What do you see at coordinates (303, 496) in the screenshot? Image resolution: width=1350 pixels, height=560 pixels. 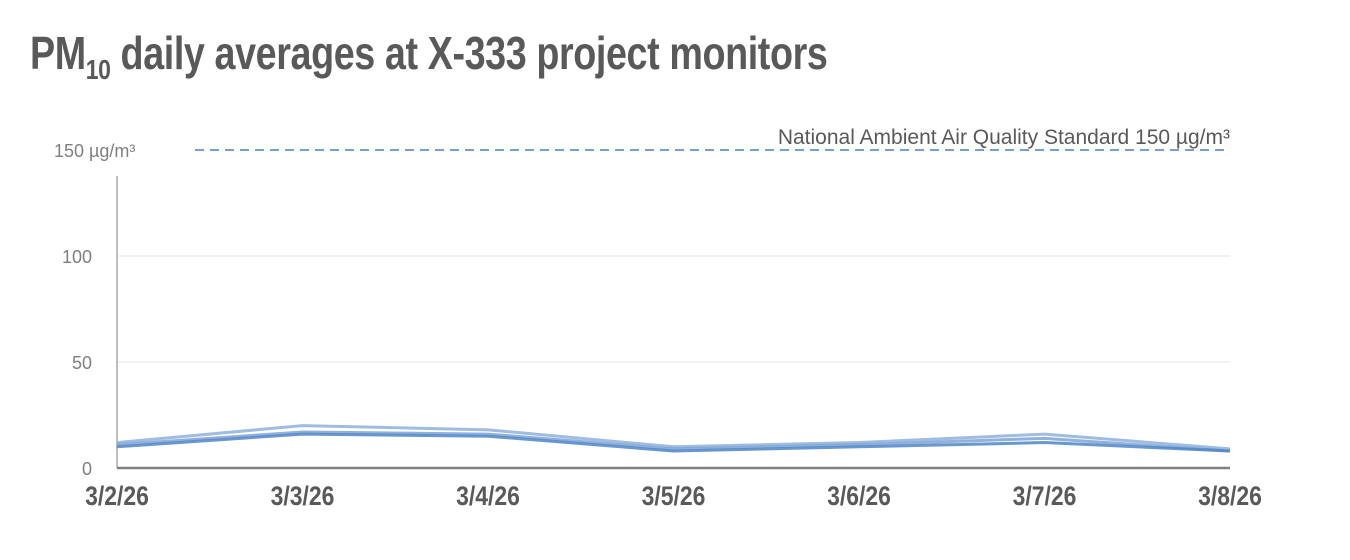 I see `x-tick-label: 3/3/26` at bounding box center [303, 496].